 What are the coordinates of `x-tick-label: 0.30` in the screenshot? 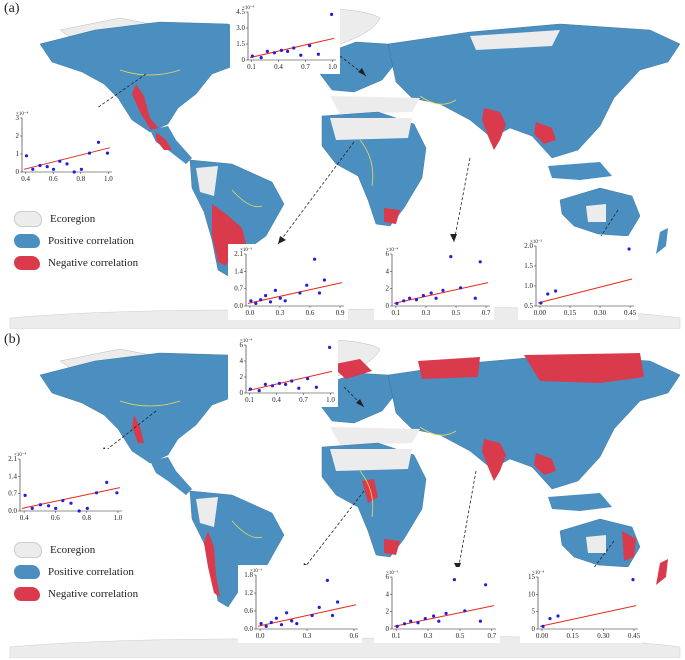 It's located at (603, 636).